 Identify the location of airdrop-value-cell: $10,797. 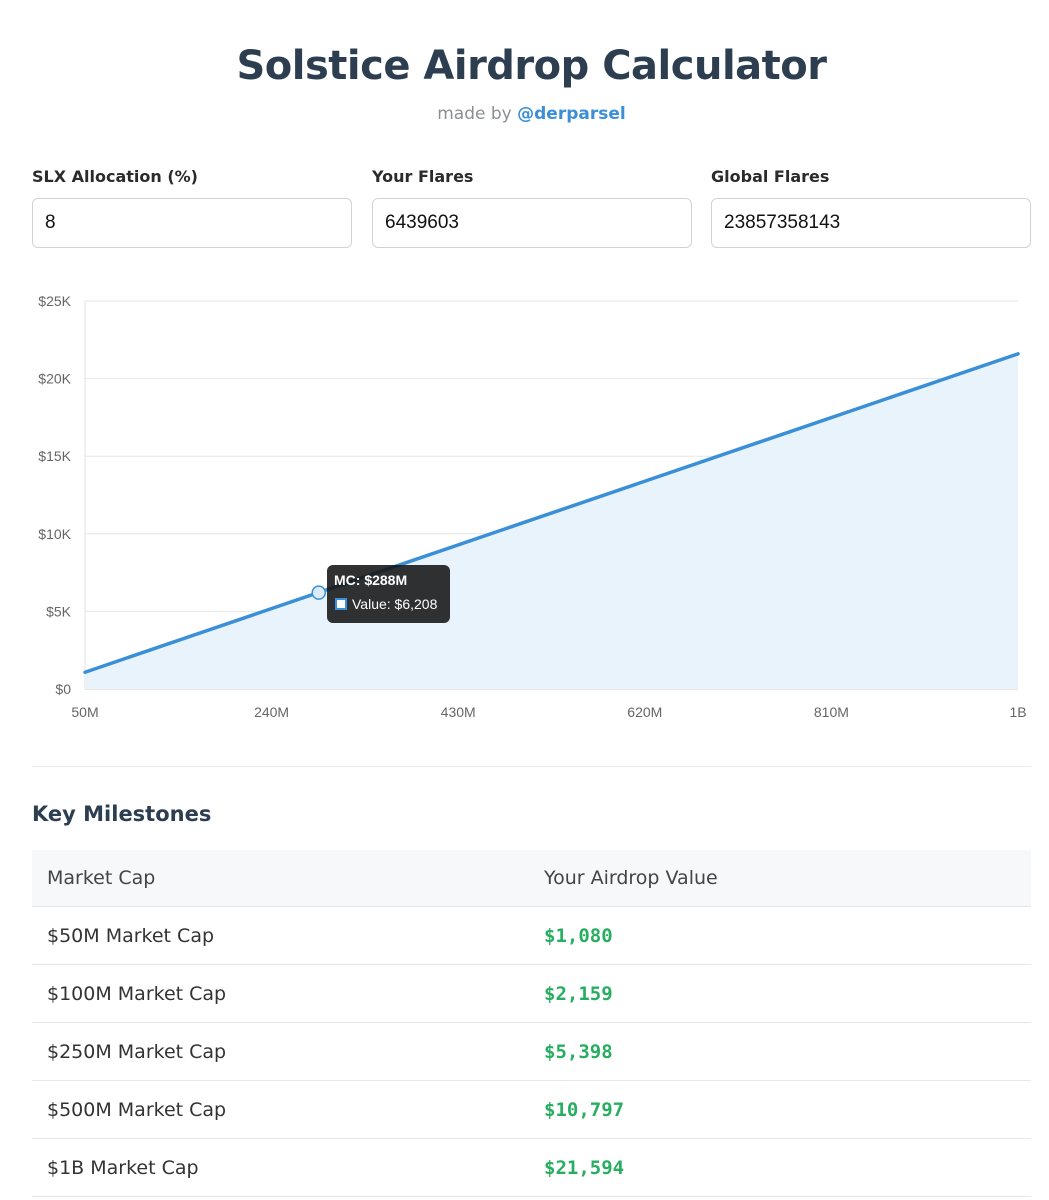
(780, 1109).